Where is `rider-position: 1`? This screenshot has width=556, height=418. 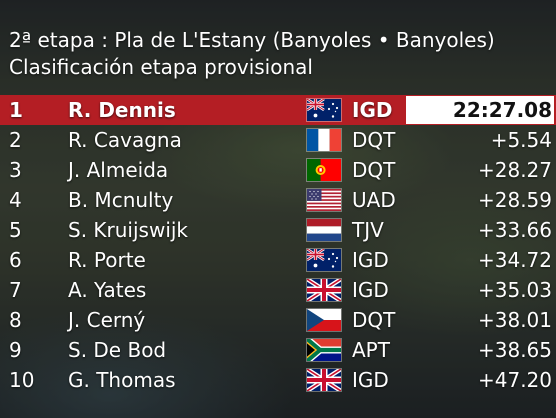
rider-position: 1 is located at coordinates (16, 110).